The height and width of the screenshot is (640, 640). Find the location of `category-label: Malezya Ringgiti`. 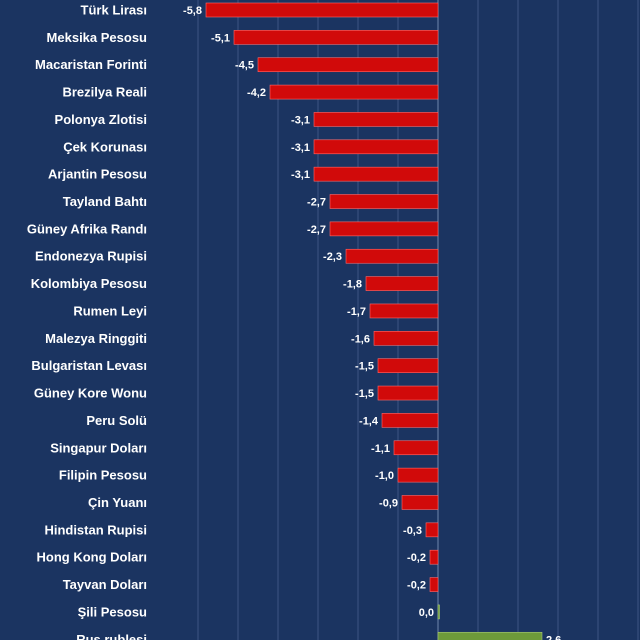

category-label: Malezya Ringgiti is located at coordinates (96, 338).